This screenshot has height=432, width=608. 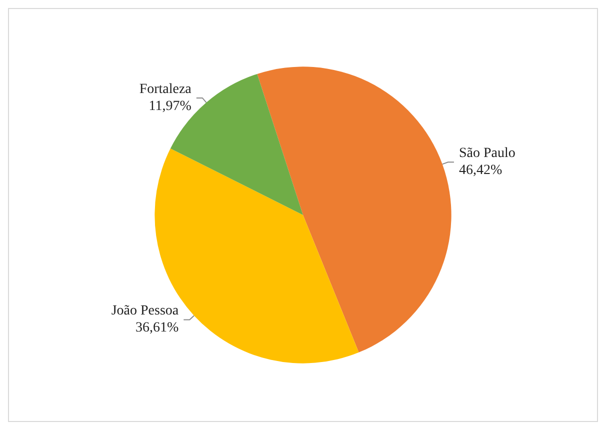 What do you see at coordinates (157, 328) in the screenshot?
I see `data-label: 36,61%` at bounding box center [157, 328].